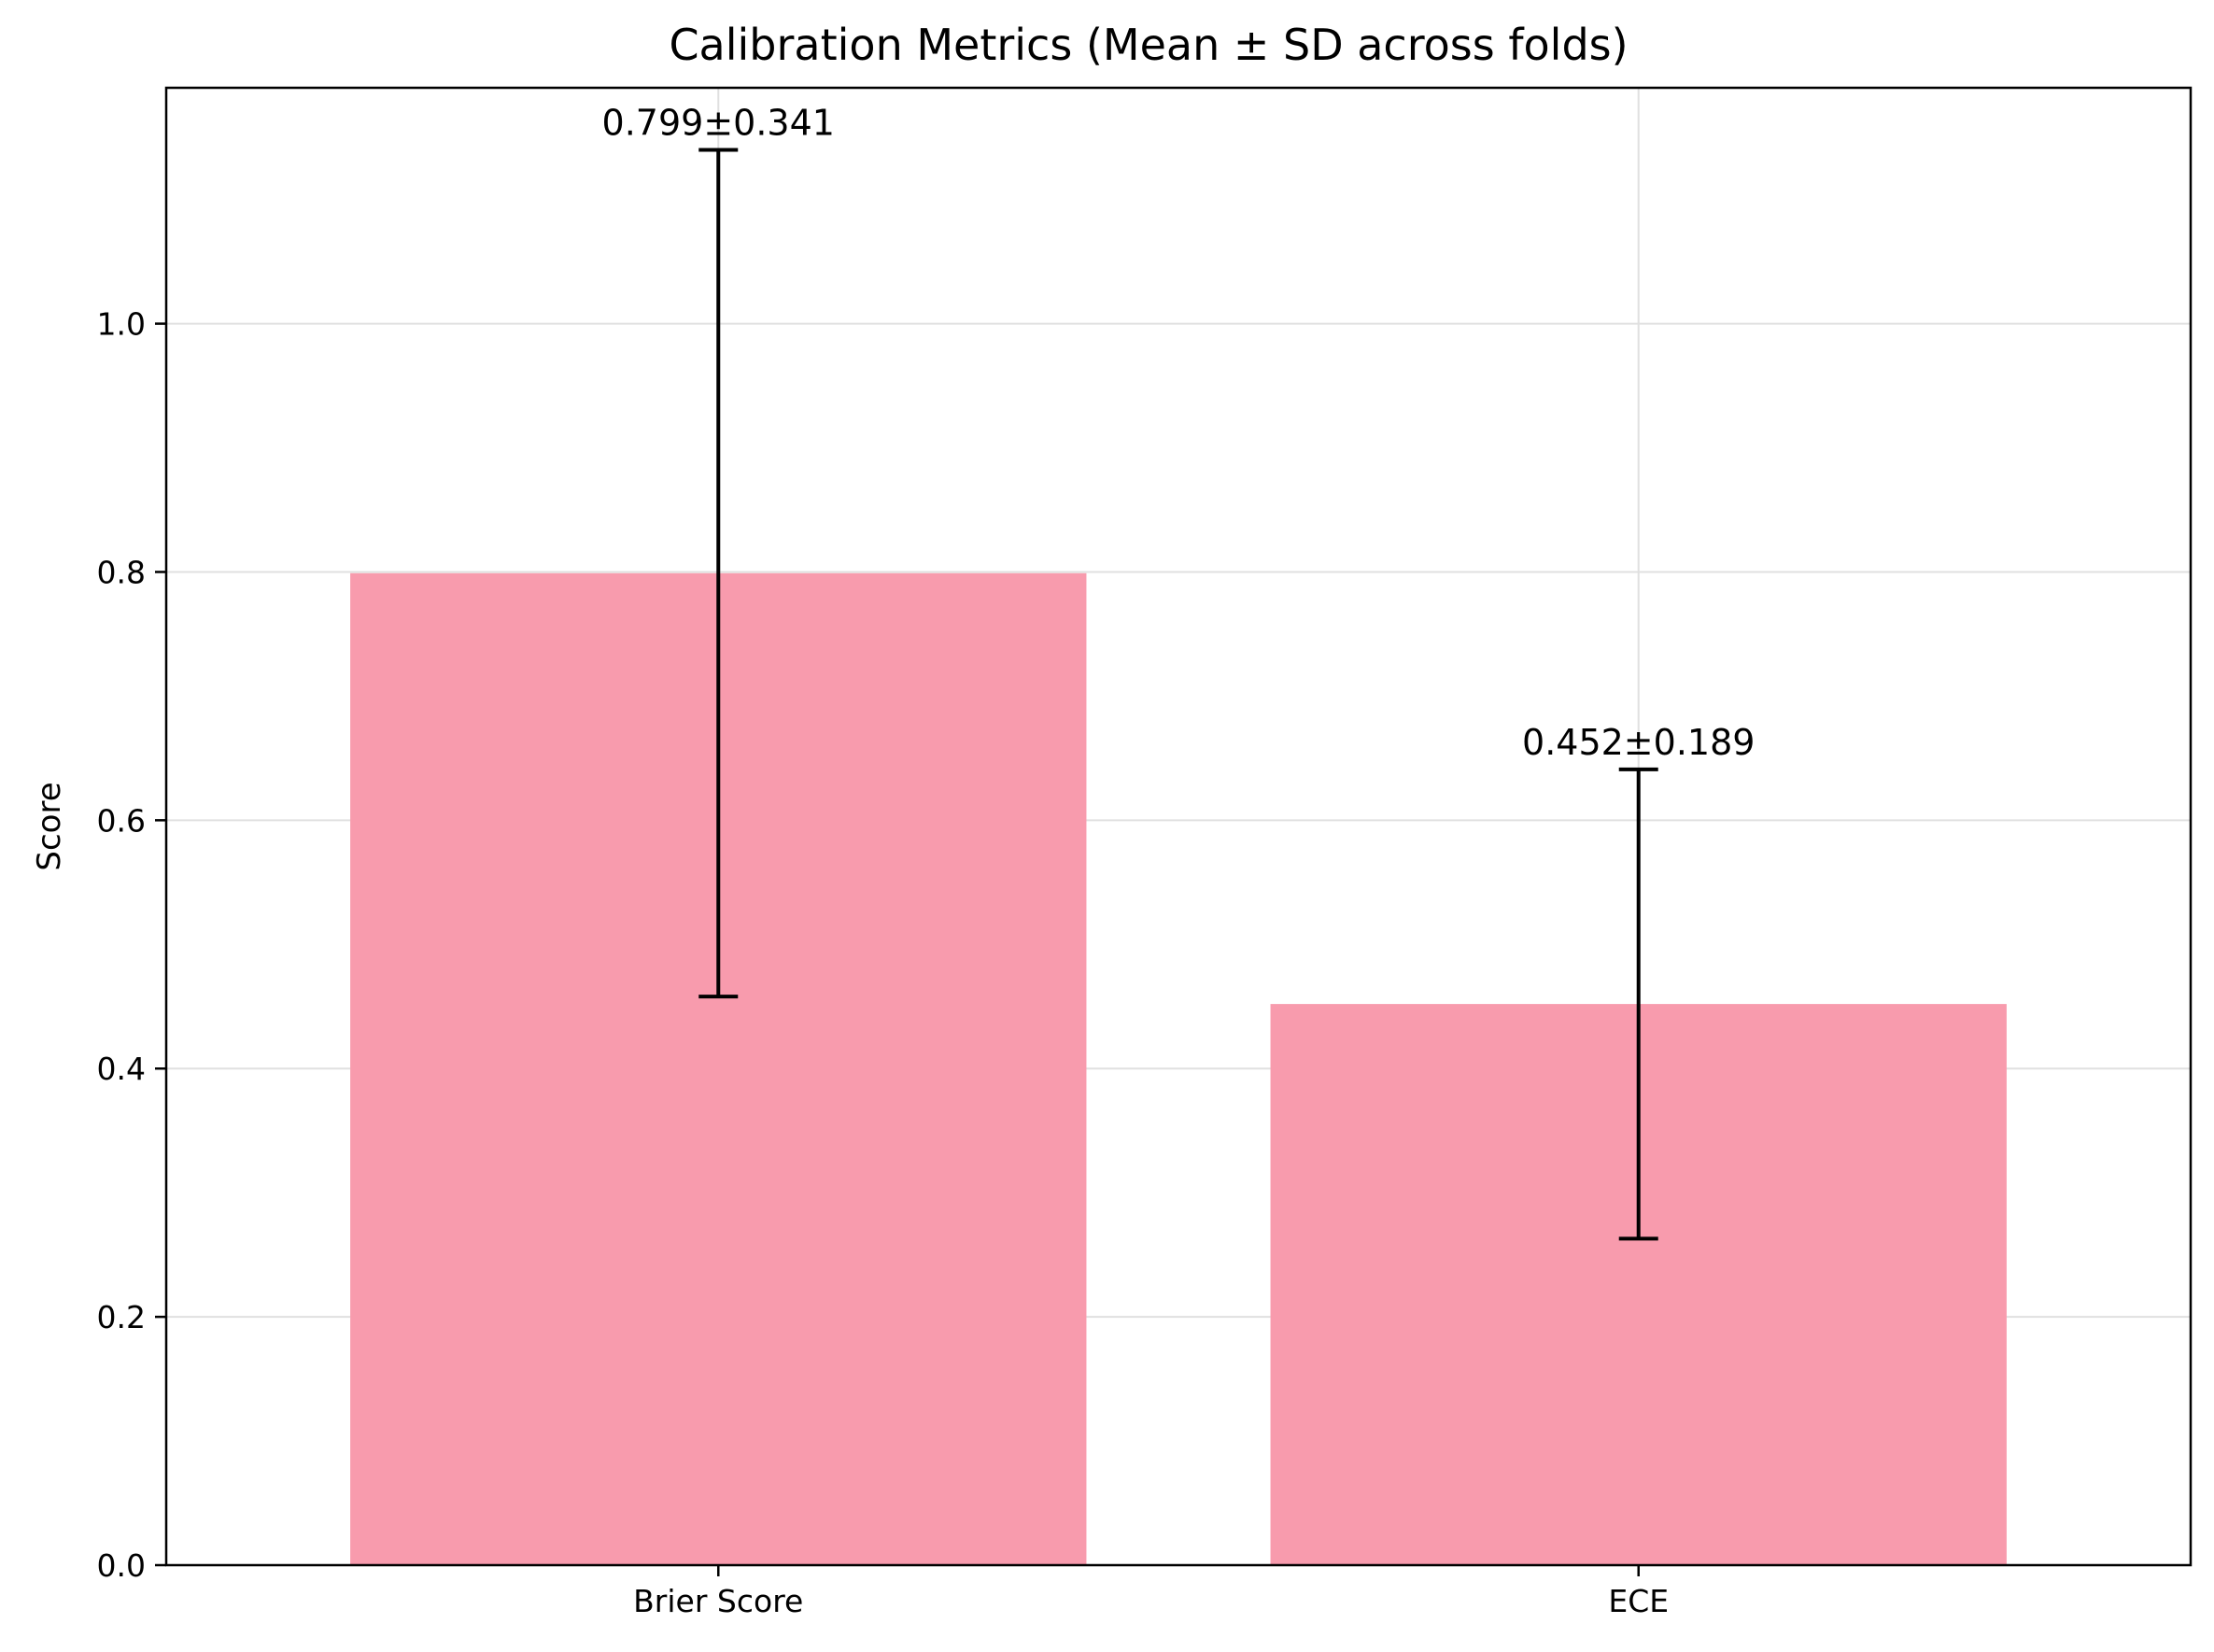 The height and width of the screenshot is (1652, 2214). Describe the element at coordinates (121, 820) in the screenshot. I see `y-tick-label: 0.6` at that location.